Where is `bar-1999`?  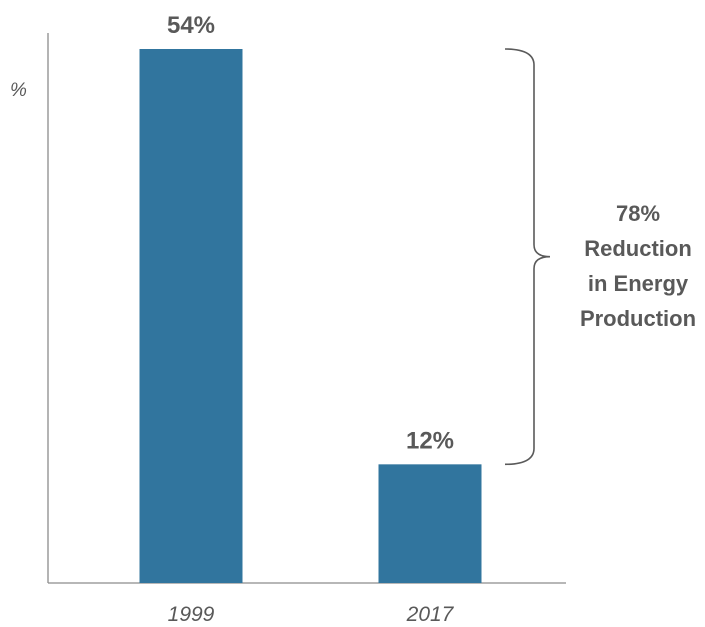
bar-1999 is located at coordinates (191, 316).